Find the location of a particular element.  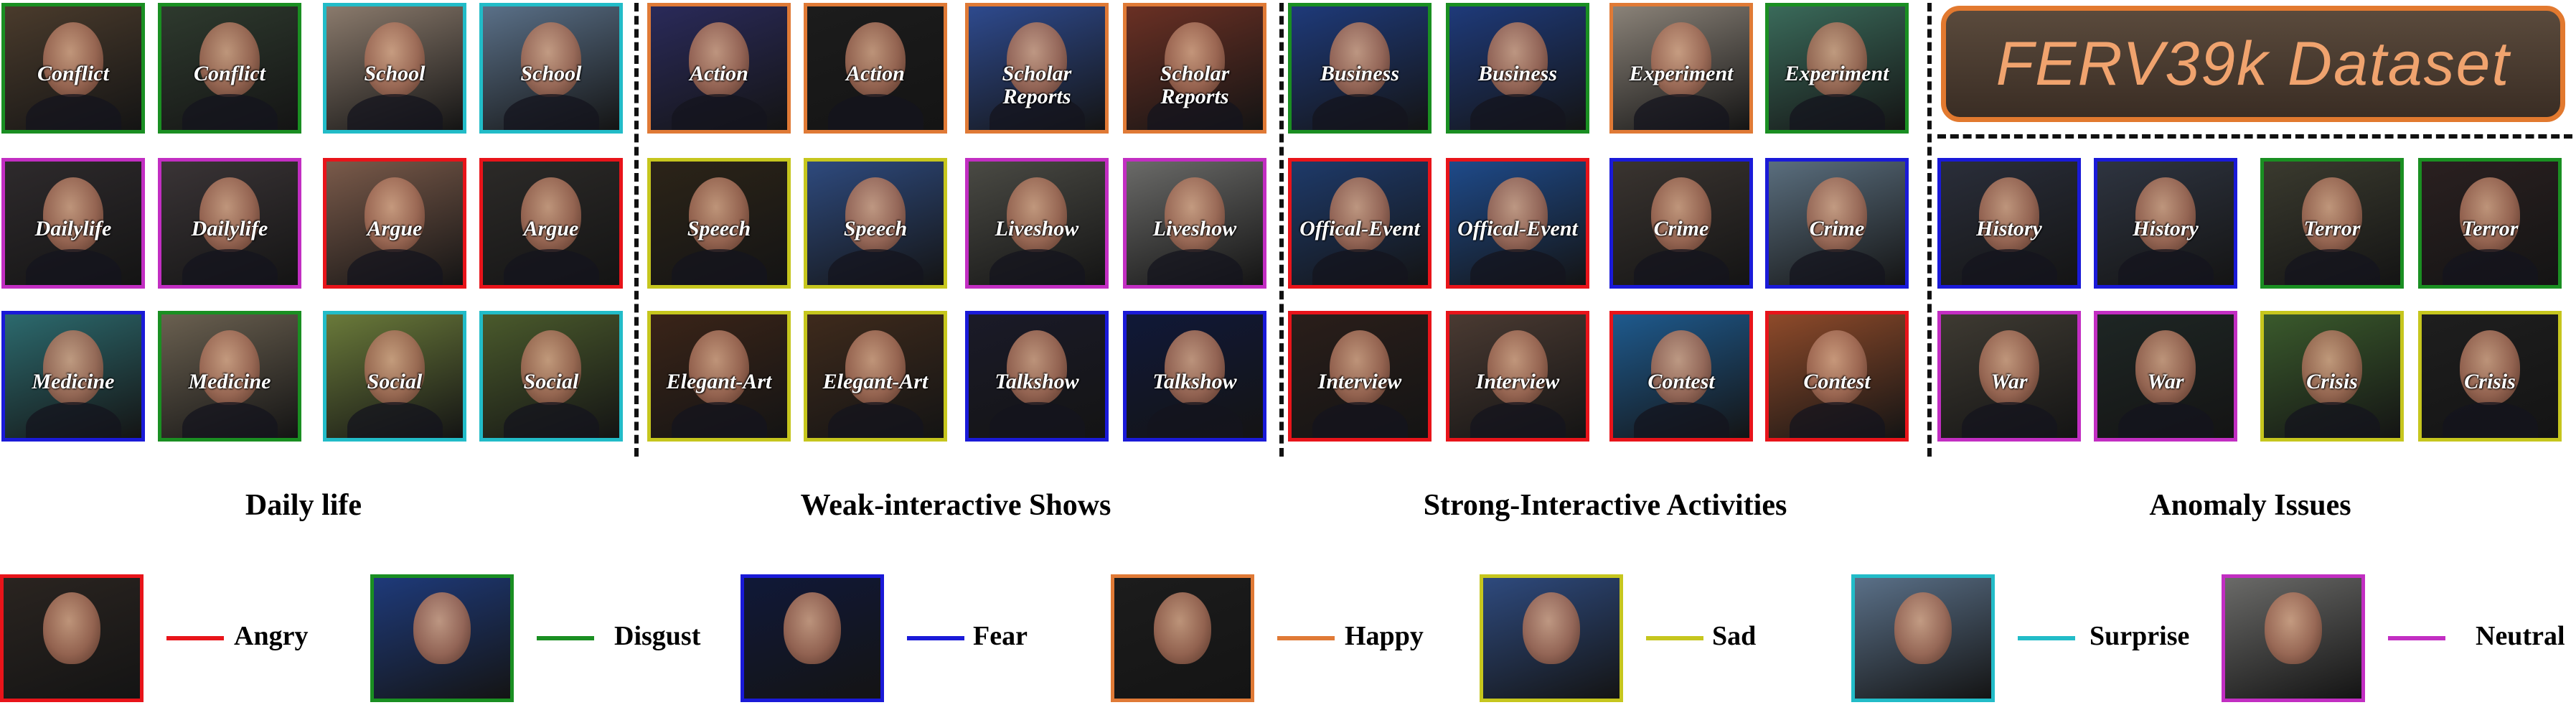

dataset-title: FERV39k Dataset is located at coordinates (2253, 64).